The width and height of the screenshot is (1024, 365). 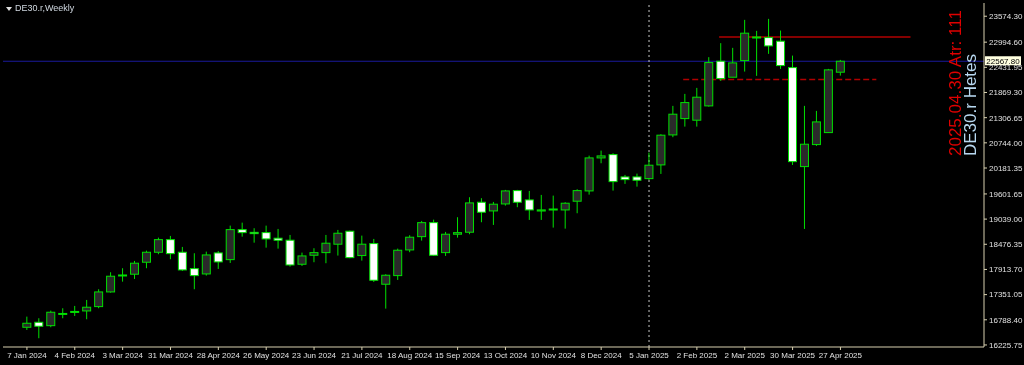 I want to click on x-tick-label: 2 Feb 2025, so click(x=697, y=355).